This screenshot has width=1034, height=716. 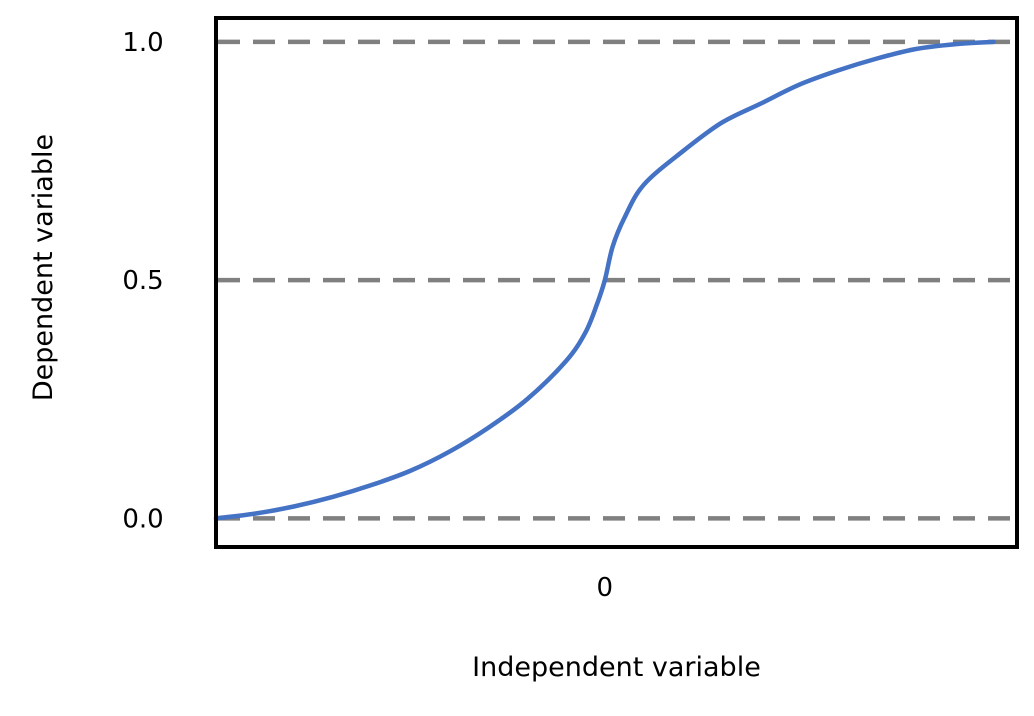 I want to click on x-tick-label: 0, so click(x=605, y=588).